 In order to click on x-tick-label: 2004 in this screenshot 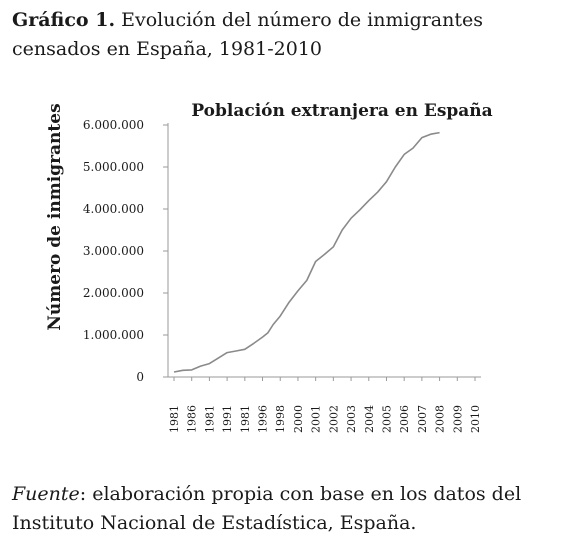, I will do `click(369, 419)`.